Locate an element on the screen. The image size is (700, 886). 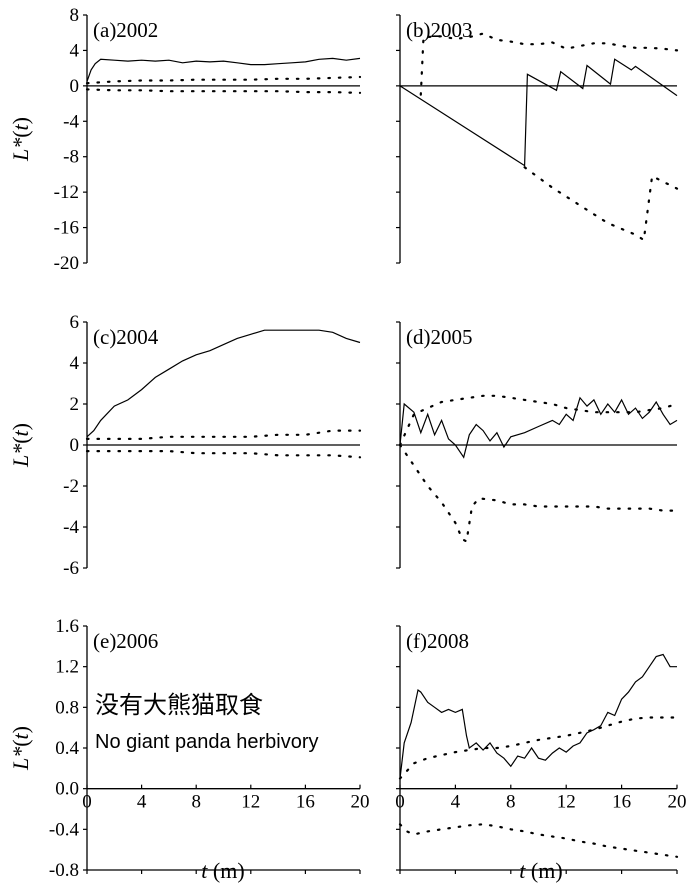
y-tick-label: -6 is located at coordinates (71, 568).